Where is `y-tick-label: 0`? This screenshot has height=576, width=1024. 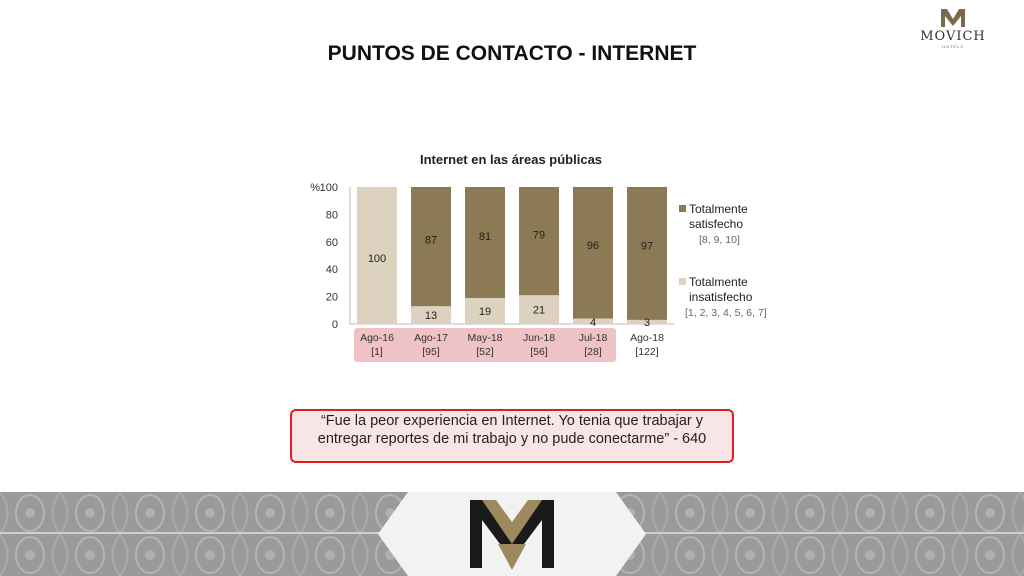
y-tick-label: 0 is located at coordinates (335, 325).